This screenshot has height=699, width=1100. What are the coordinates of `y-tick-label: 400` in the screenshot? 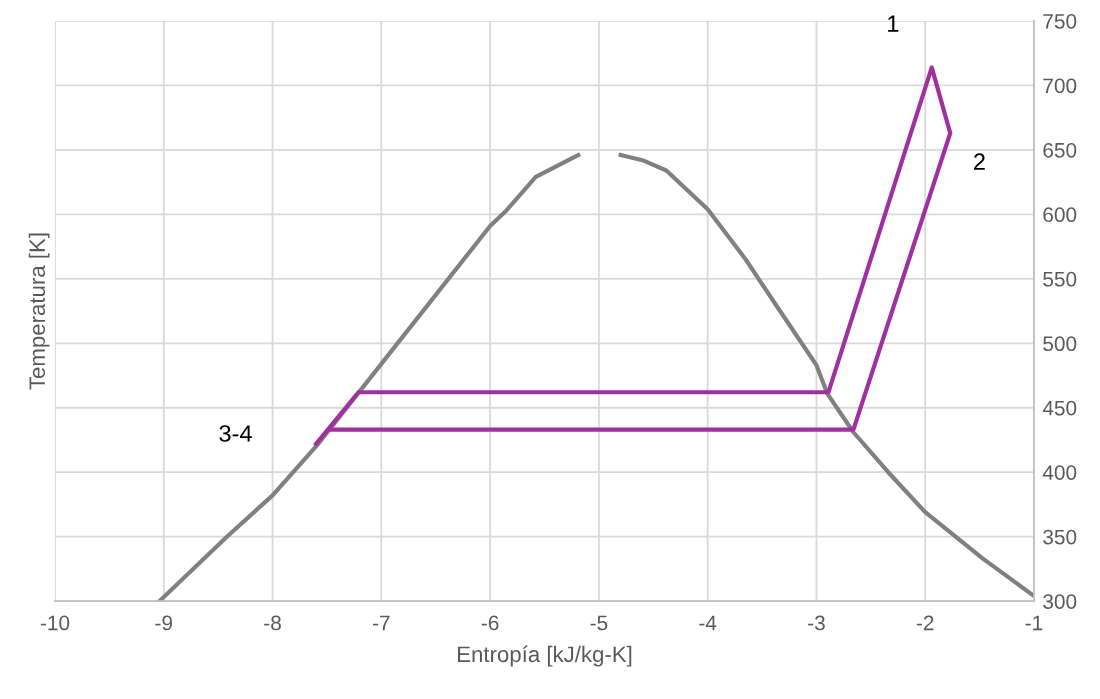 It's located at (1059, 472).